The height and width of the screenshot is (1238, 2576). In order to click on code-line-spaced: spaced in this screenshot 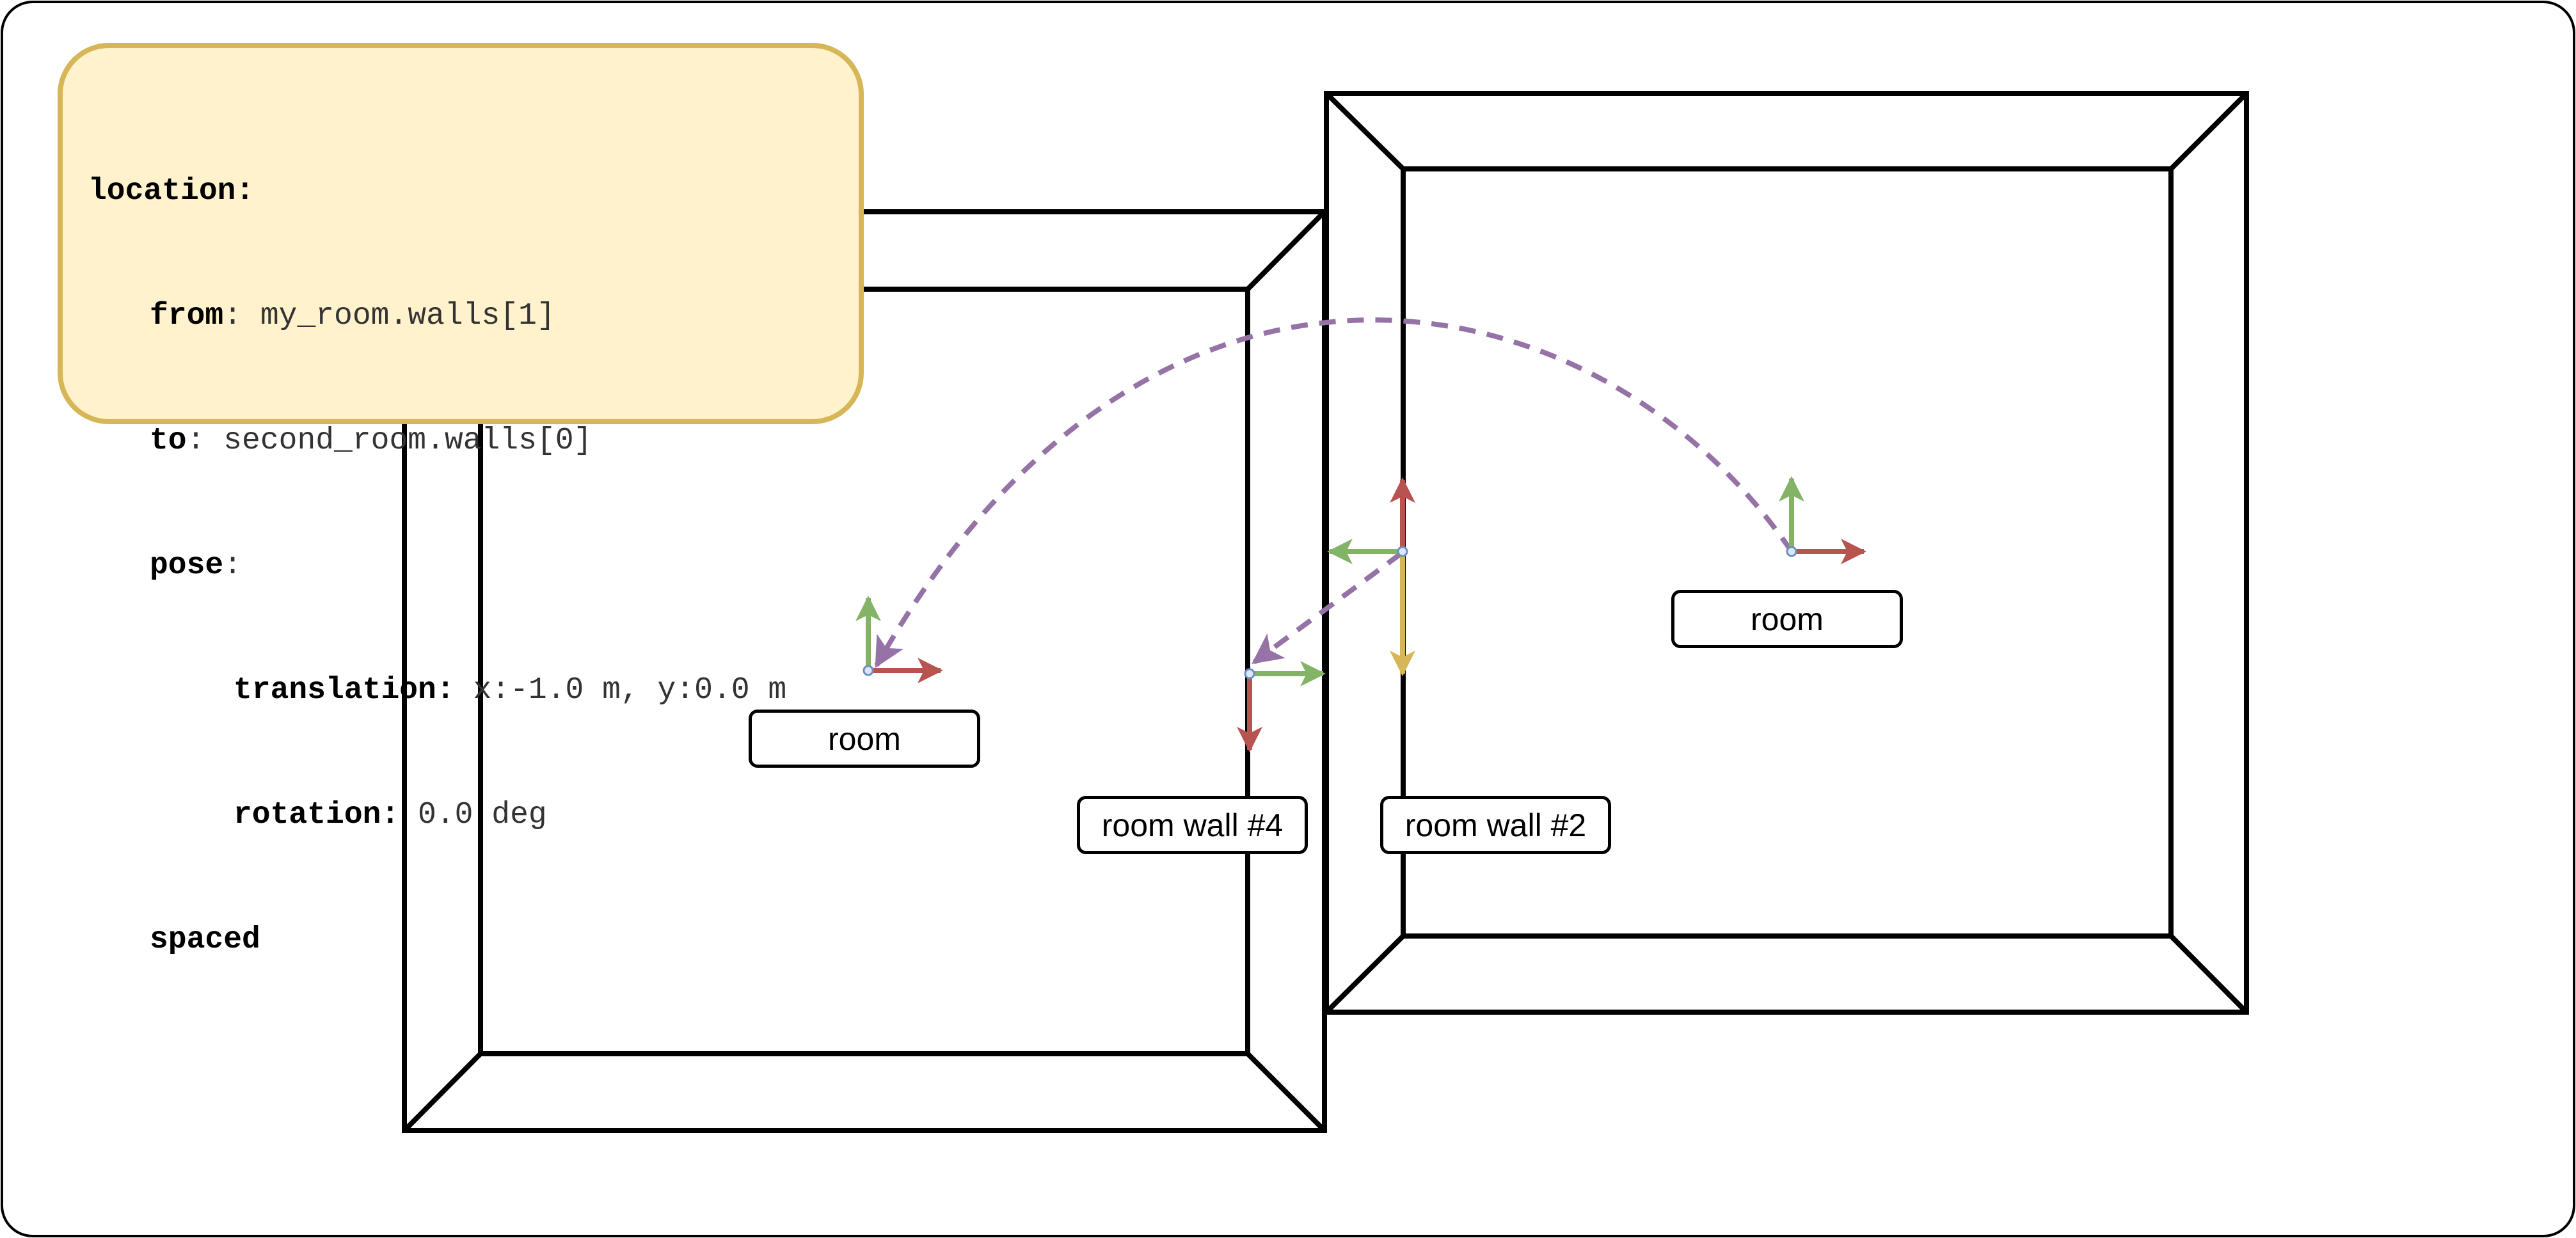, I will do `click(474, 940)`.